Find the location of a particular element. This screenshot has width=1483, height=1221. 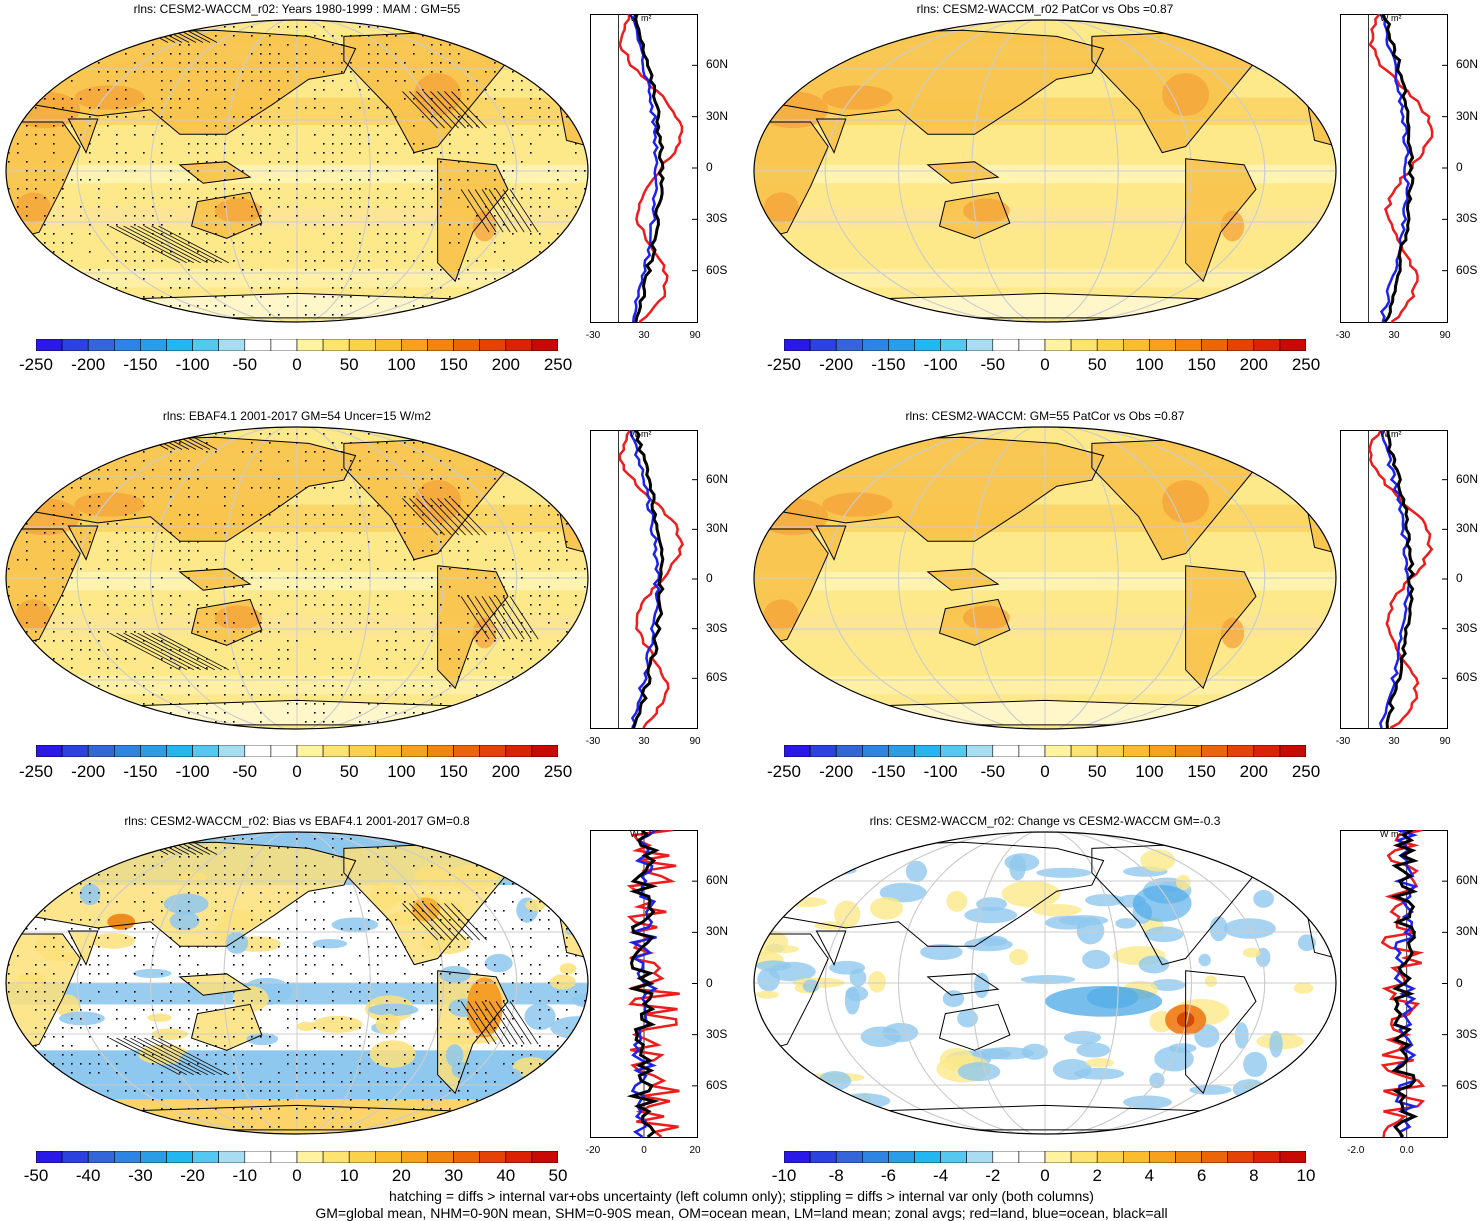

colorbar-tick-label: 40 is located at coordinates (506, 1175).